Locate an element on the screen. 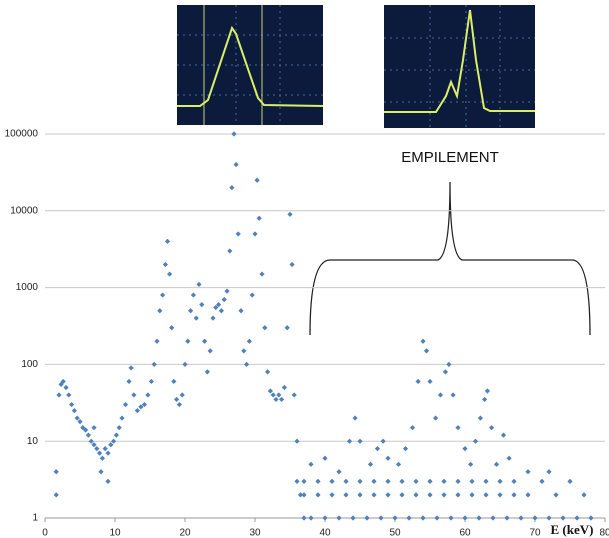 This screenshot has width=609, height=538. x-tick-label: 10 is located at coordinates (115, 533).